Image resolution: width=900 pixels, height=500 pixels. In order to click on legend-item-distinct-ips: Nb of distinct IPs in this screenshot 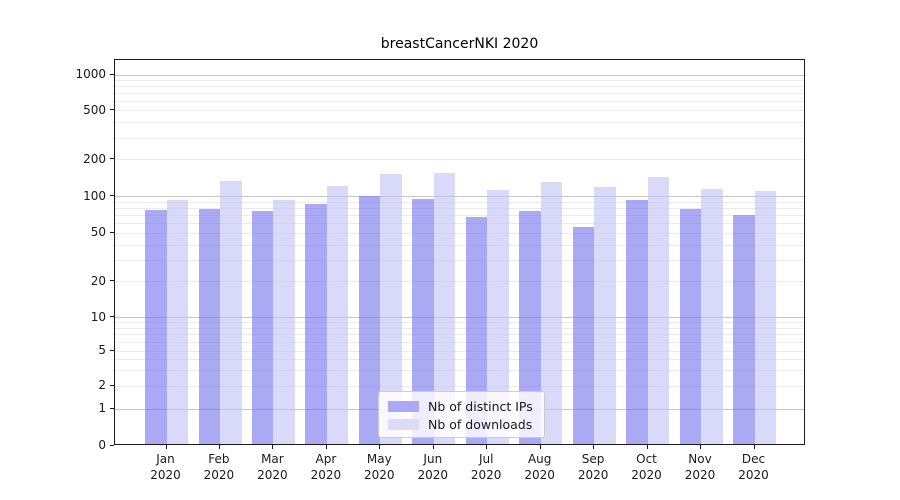, I will do `click(461, 406)`.